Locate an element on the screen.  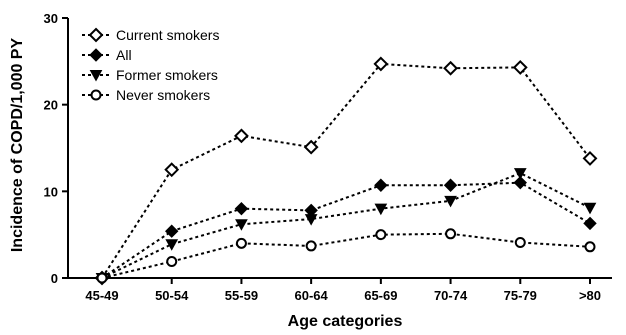
x-tick-label: 65-69 is located at coordinates (380, 295).